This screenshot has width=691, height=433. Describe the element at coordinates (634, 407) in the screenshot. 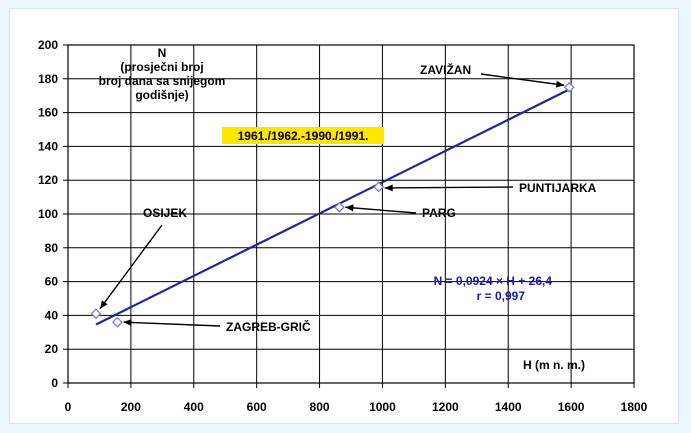

I see `x-tick-label: 1800` at that location.